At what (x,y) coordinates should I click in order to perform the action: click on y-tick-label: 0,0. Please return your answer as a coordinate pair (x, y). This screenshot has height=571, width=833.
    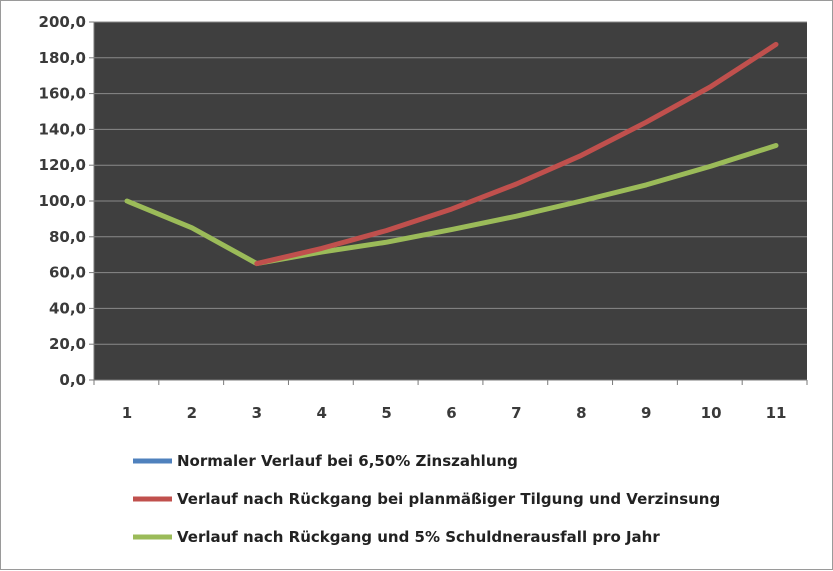
    Looking at the image, I should click on (72, 380).